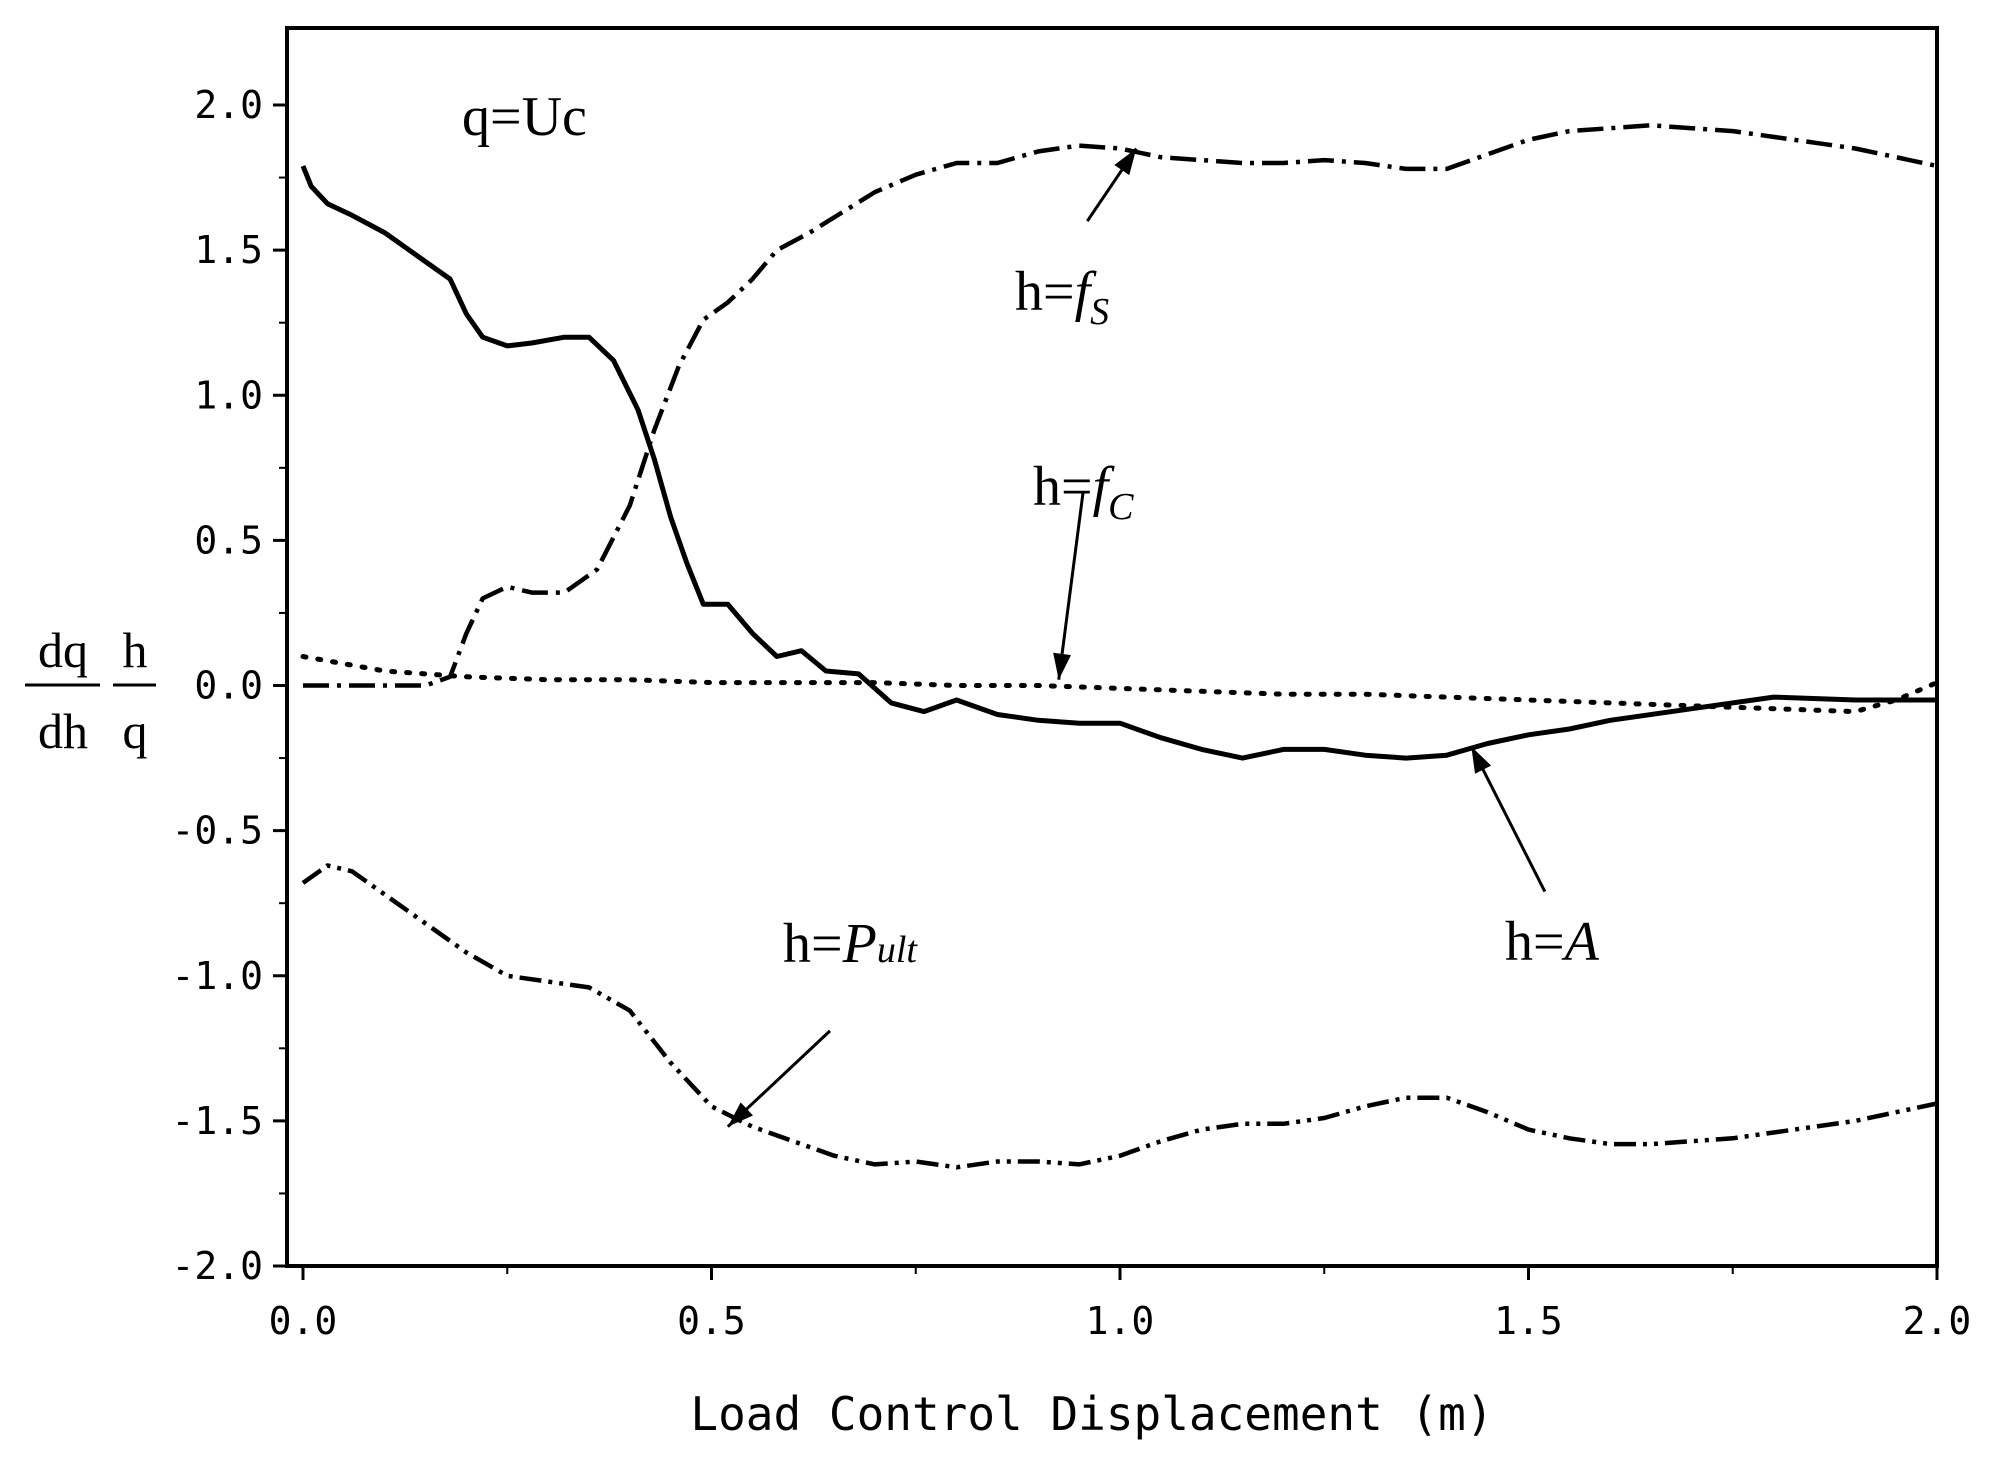 This screenshot has width=1993, height=1468. I want to click on y-tick-label: -1.5, so click(217, 1121).